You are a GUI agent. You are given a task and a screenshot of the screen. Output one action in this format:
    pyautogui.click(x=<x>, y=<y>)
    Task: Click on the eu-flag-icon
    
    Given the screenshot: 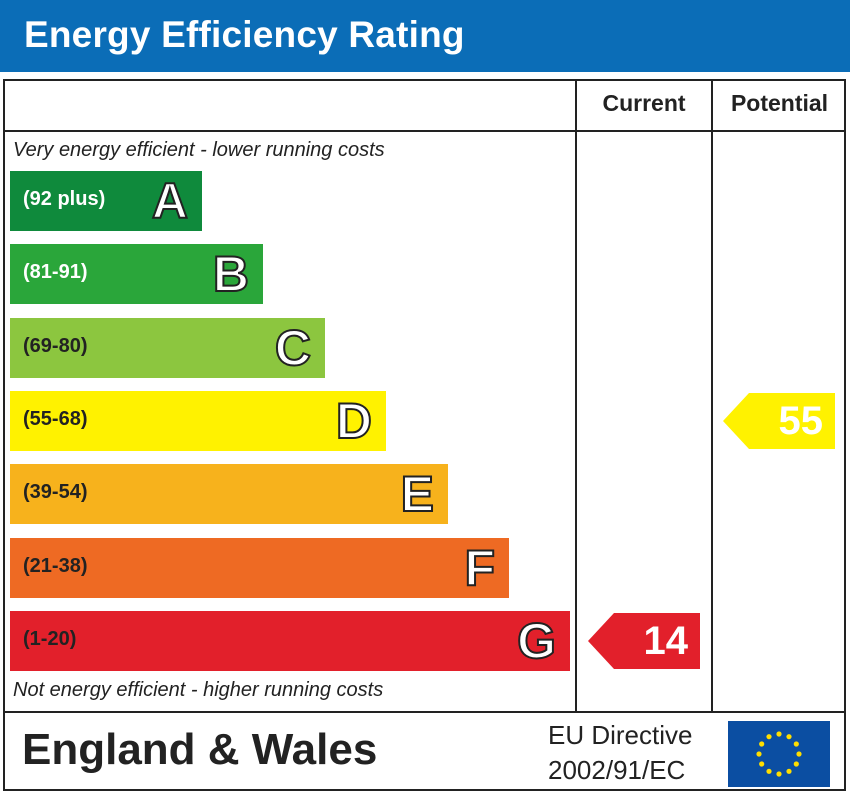 What is the action you would take?
    pyautogui.click(x=779, y=754)
    